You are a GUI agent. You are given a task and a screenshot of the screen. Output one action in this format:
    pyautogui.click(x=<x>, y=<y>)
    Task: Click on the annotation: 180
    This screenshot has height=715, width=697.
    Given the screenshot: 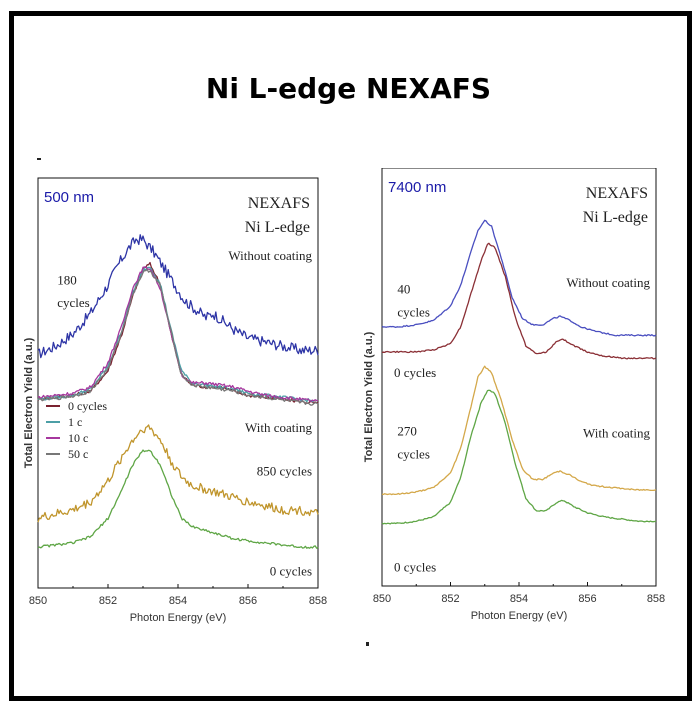 What is the action you would take?
    pyautogui.click(x=67, y=280)
    